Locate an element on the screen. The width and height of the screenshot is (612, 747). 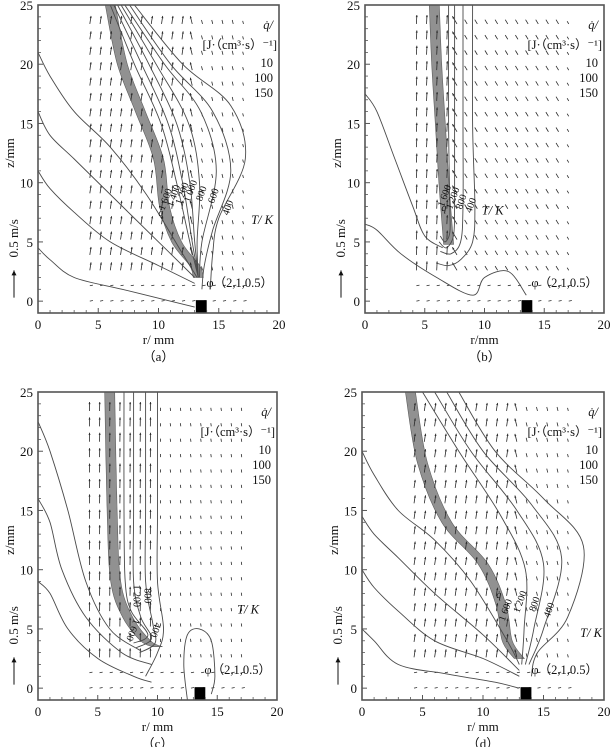
x-axis-title: r/ mm is located at coordinates (482, 726).